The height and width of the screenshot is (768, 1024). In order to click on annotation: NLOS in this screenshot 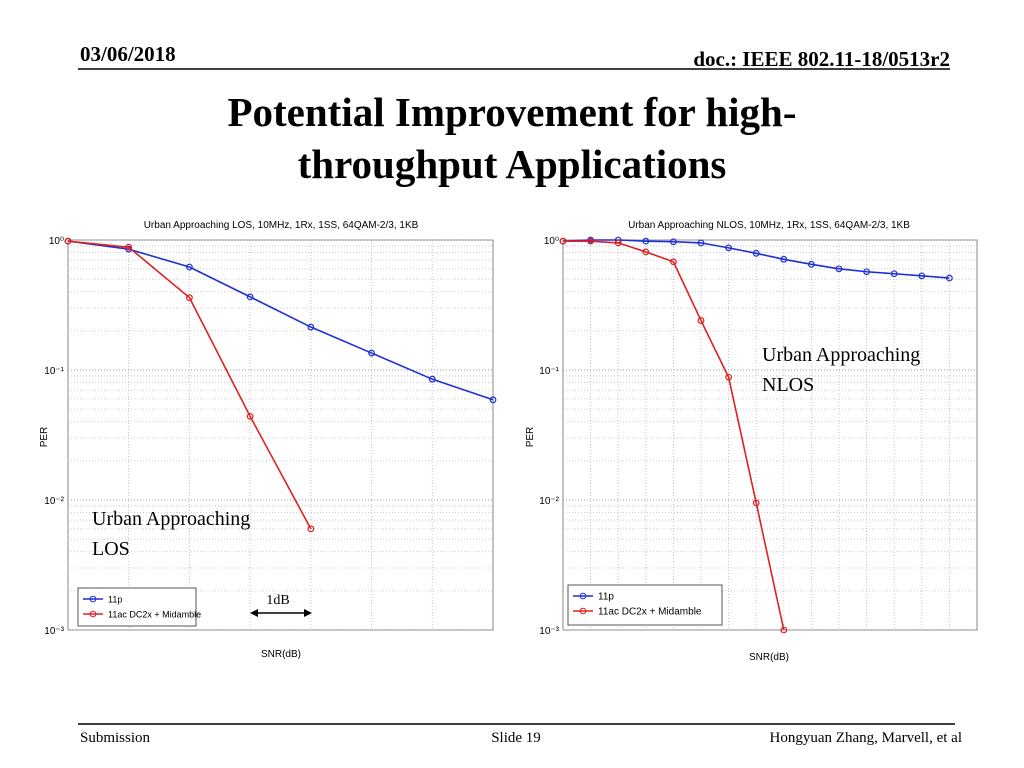, I will do `click(788, 385)`.